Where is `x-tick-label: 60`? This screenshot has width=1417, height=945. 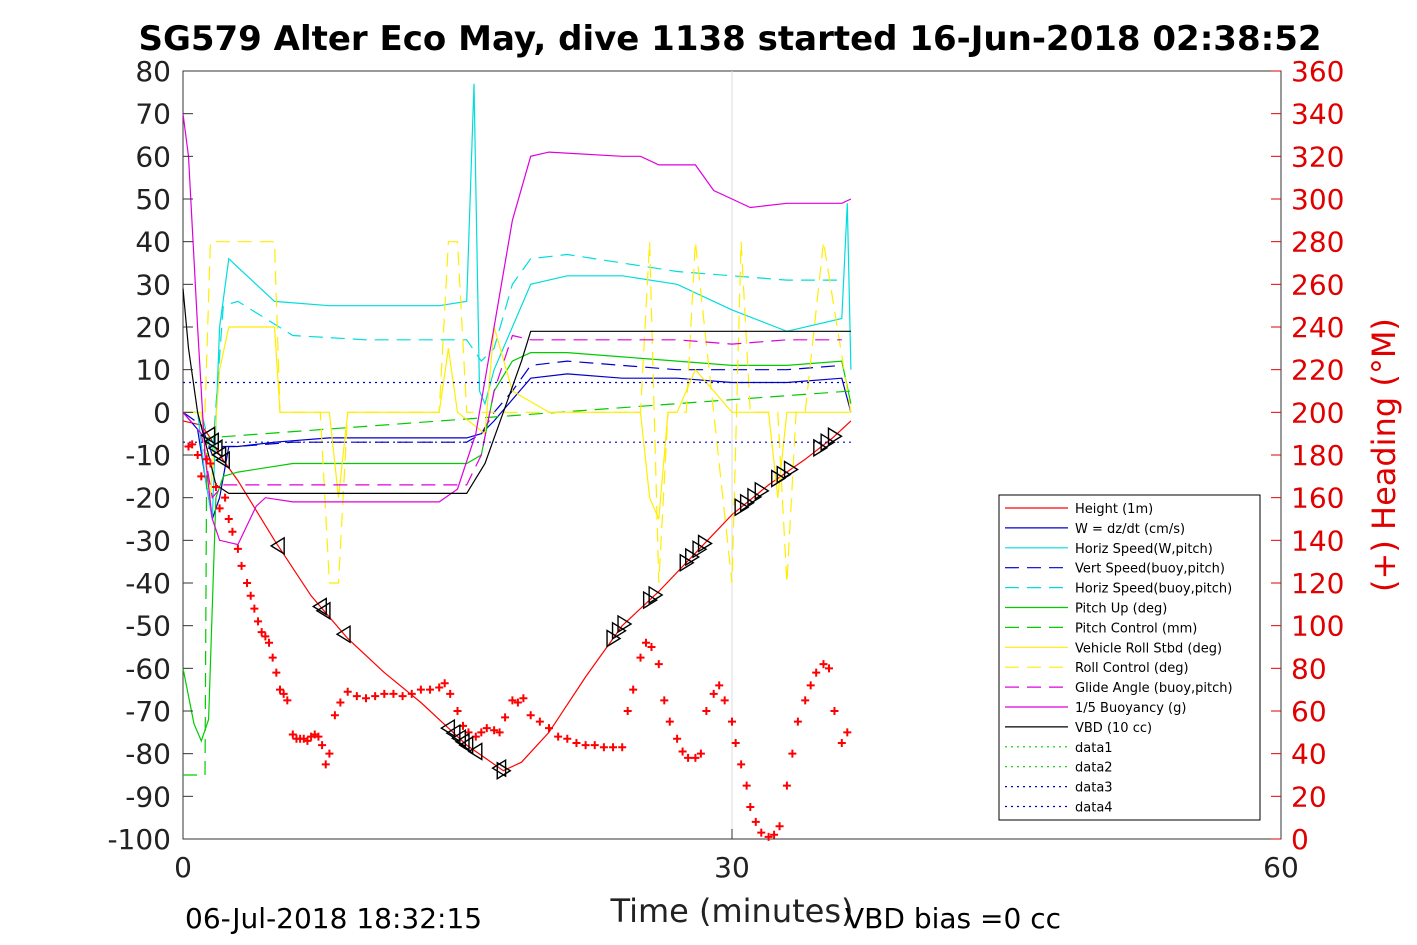 x-tick-label: 60 is located at coordinates (1281, 867).